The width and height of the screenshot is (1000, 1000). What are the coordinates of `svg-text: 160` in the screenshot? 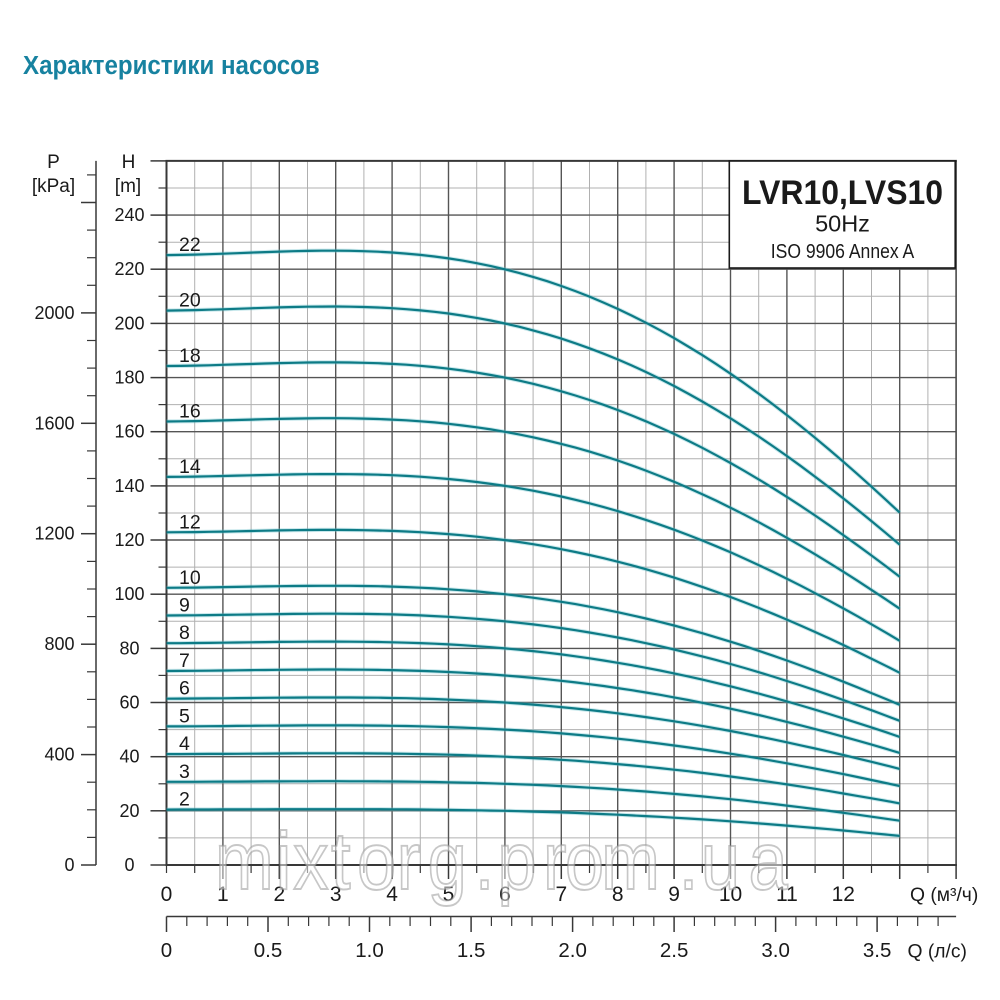 It's located at (129, 432).